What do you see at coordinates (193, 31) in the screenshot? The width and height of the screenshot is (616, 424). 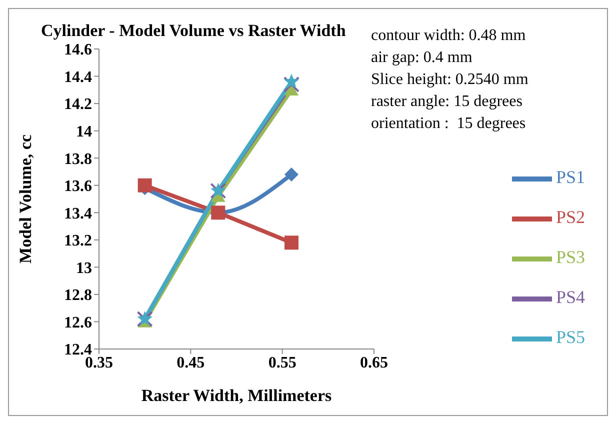 I see `chart-title: Cylinder - Model Volume vs Raster Width` at bounding box center [193, 31].